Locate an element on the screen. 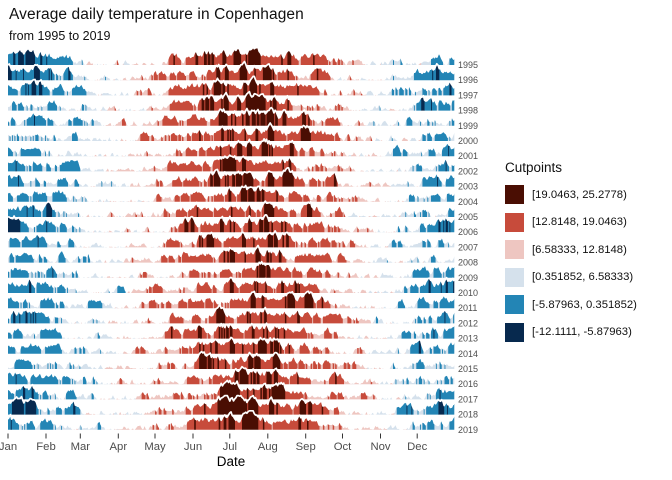 This screenshot has height=480, width=672. y-axis-label-2000: 2000 is located at coordinates (468, 141).